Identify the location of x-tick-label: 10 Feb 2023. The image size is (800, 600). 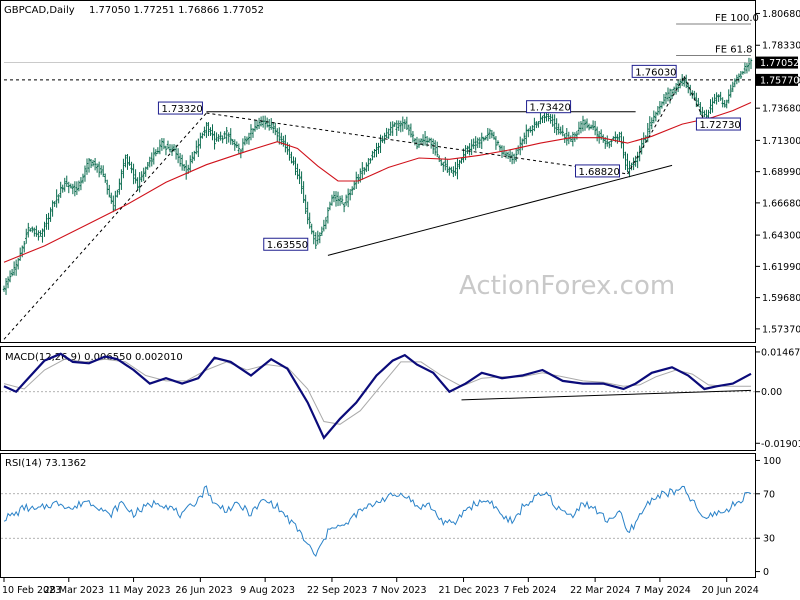
(31, 590).